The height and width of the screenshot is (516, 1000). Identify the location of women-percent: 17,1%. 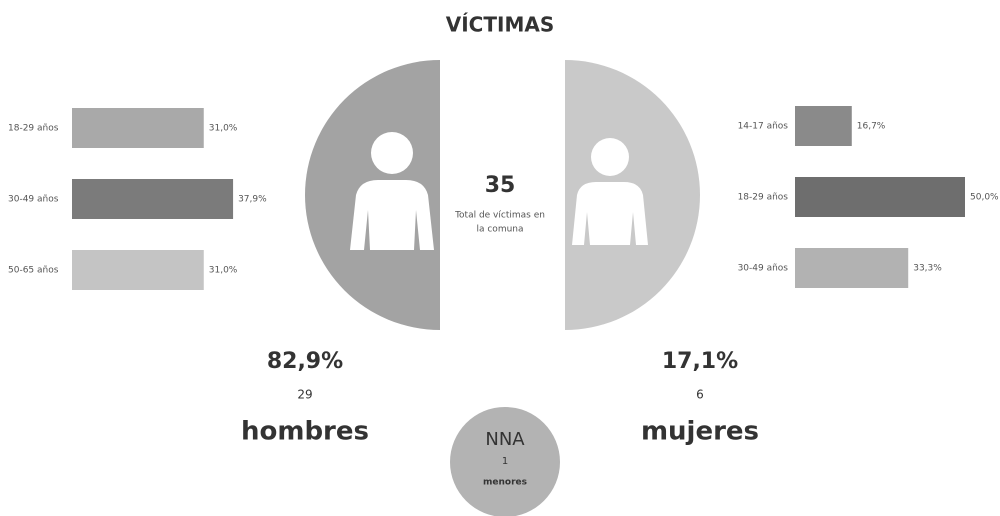
(700, 361).